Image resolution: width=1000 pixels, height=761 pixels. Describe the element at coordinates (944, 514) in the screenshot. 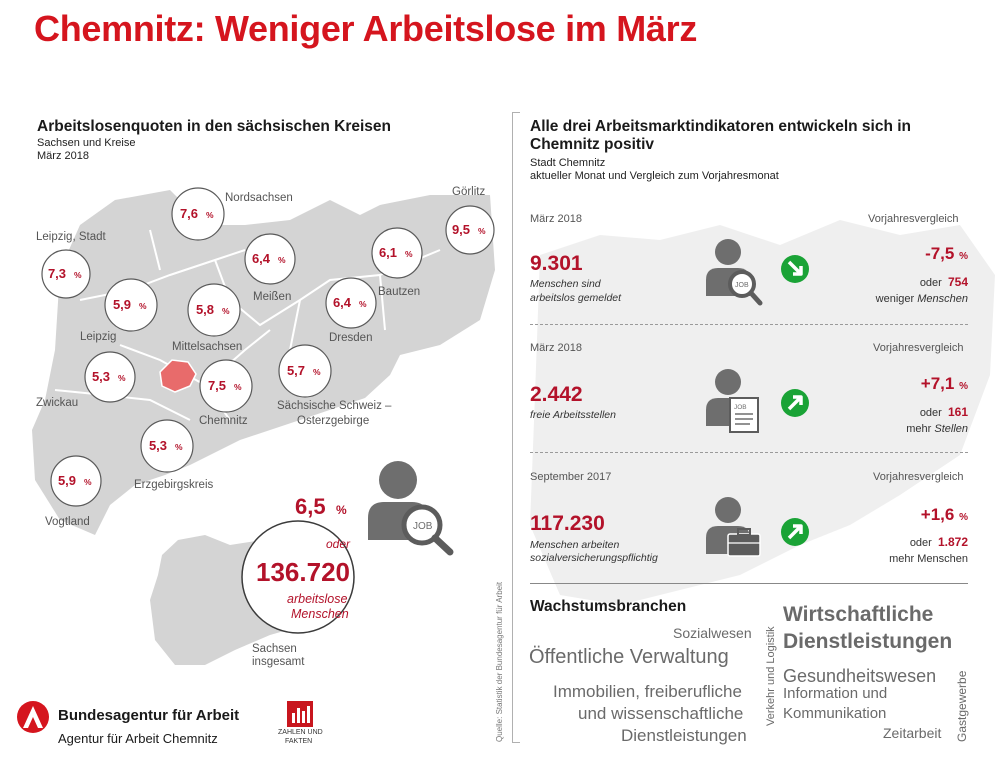

I see `indicator-3-delta: +1,6 %` at that location.